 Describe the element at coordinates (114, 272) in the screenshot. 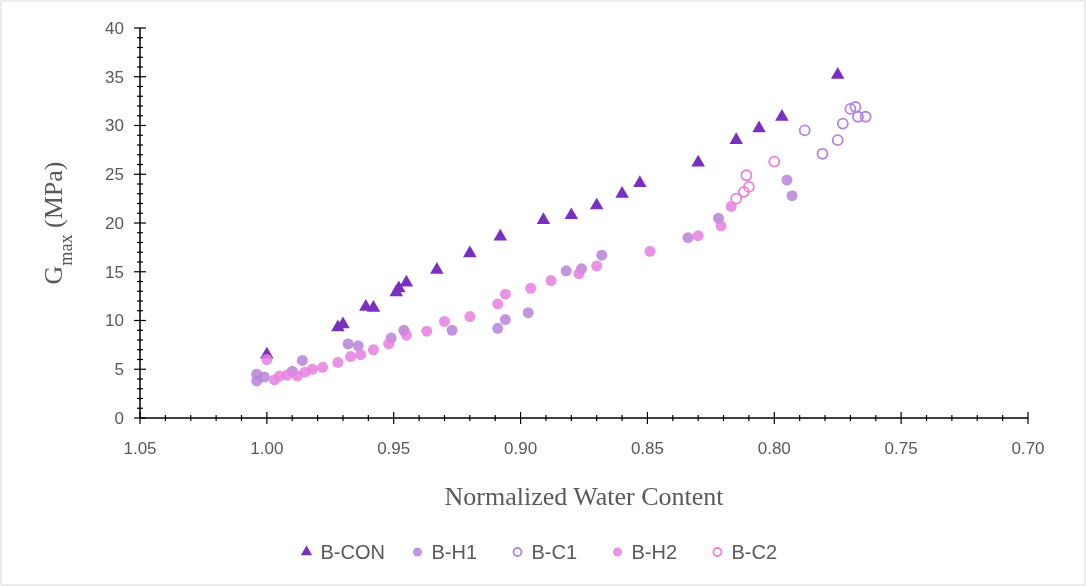

I see `y-tick-label: 15` at that location.